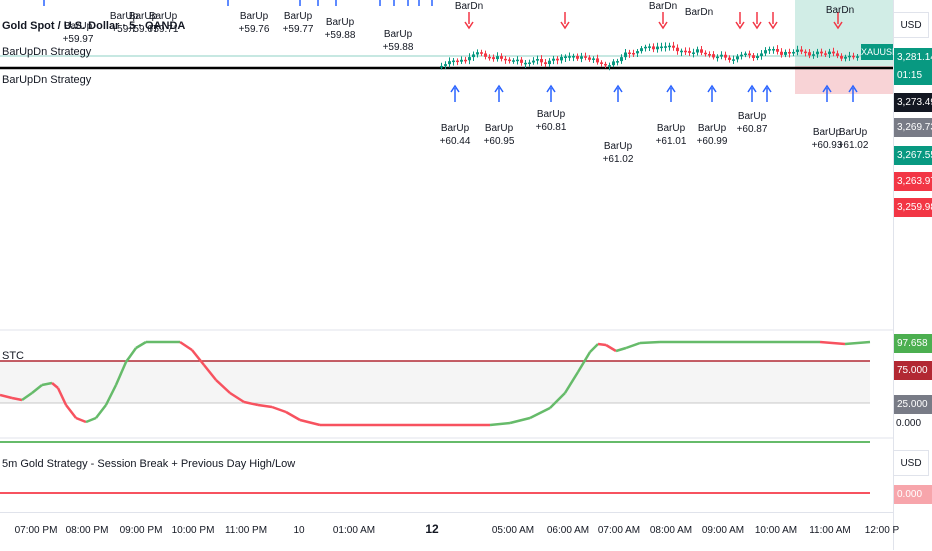 This screenshot has height=551, width=932. What do you see at coordinates (844, 80) in the screenshot?
I see `stop-loss-zone` at bounding box center [844, 80].